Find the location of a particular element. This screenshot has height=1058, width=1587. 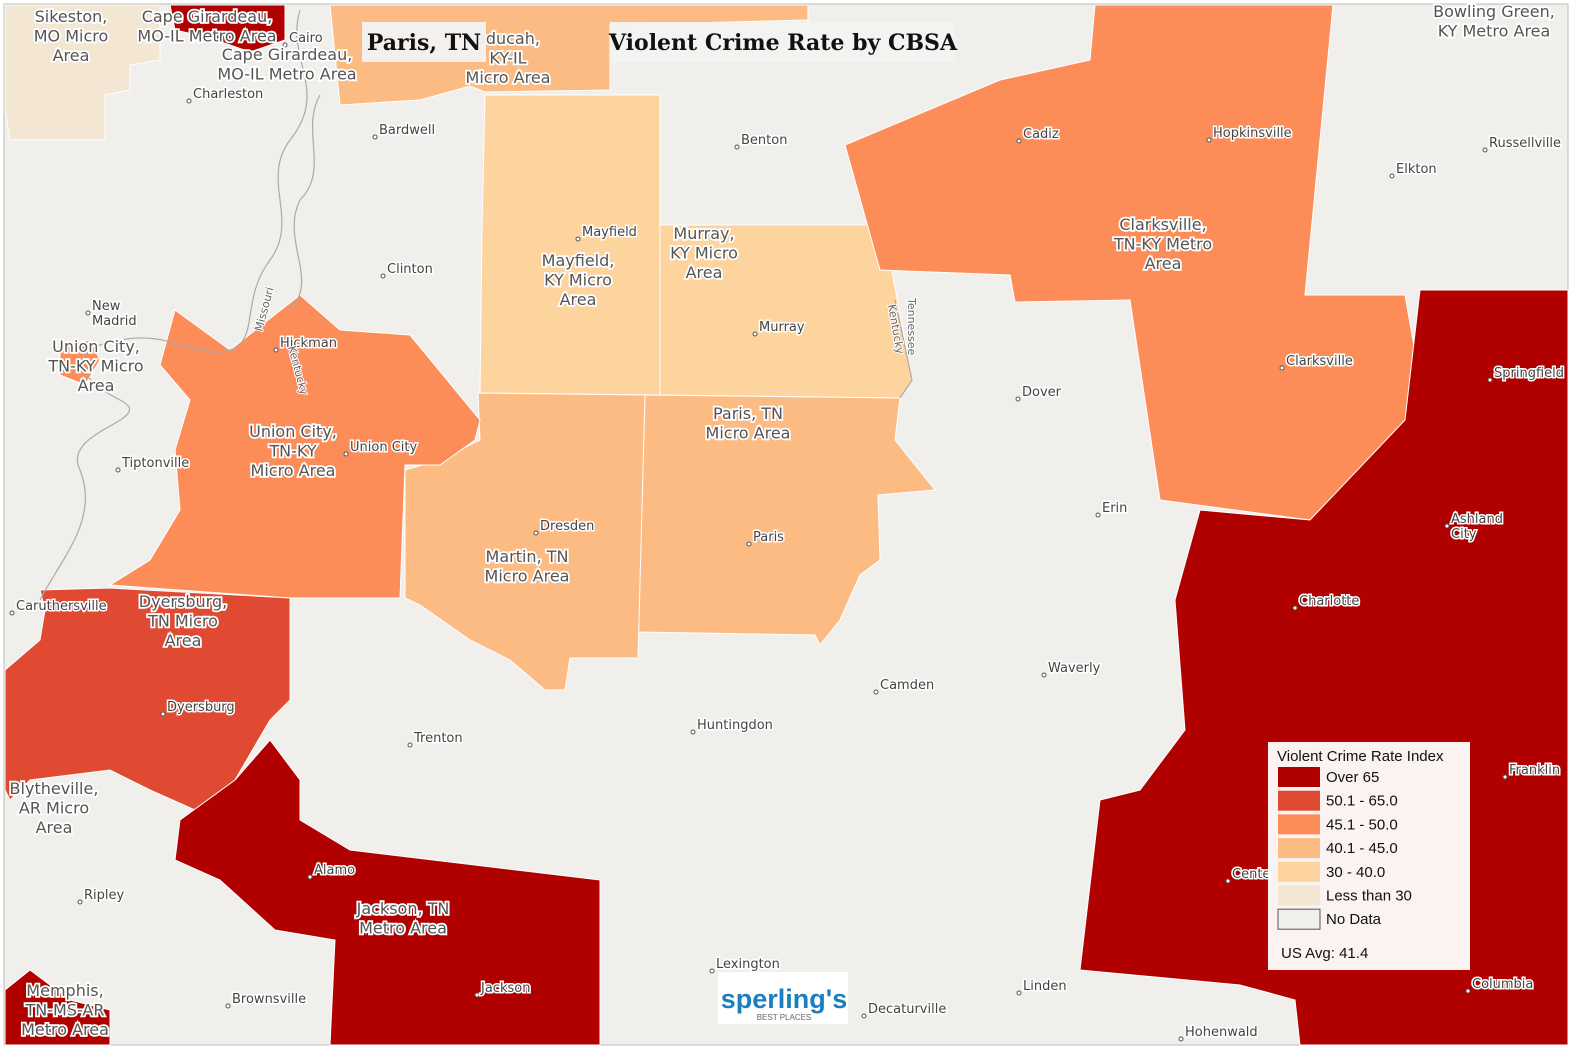

cbsa-label: Metro Area is located at coordinates (403, 928).